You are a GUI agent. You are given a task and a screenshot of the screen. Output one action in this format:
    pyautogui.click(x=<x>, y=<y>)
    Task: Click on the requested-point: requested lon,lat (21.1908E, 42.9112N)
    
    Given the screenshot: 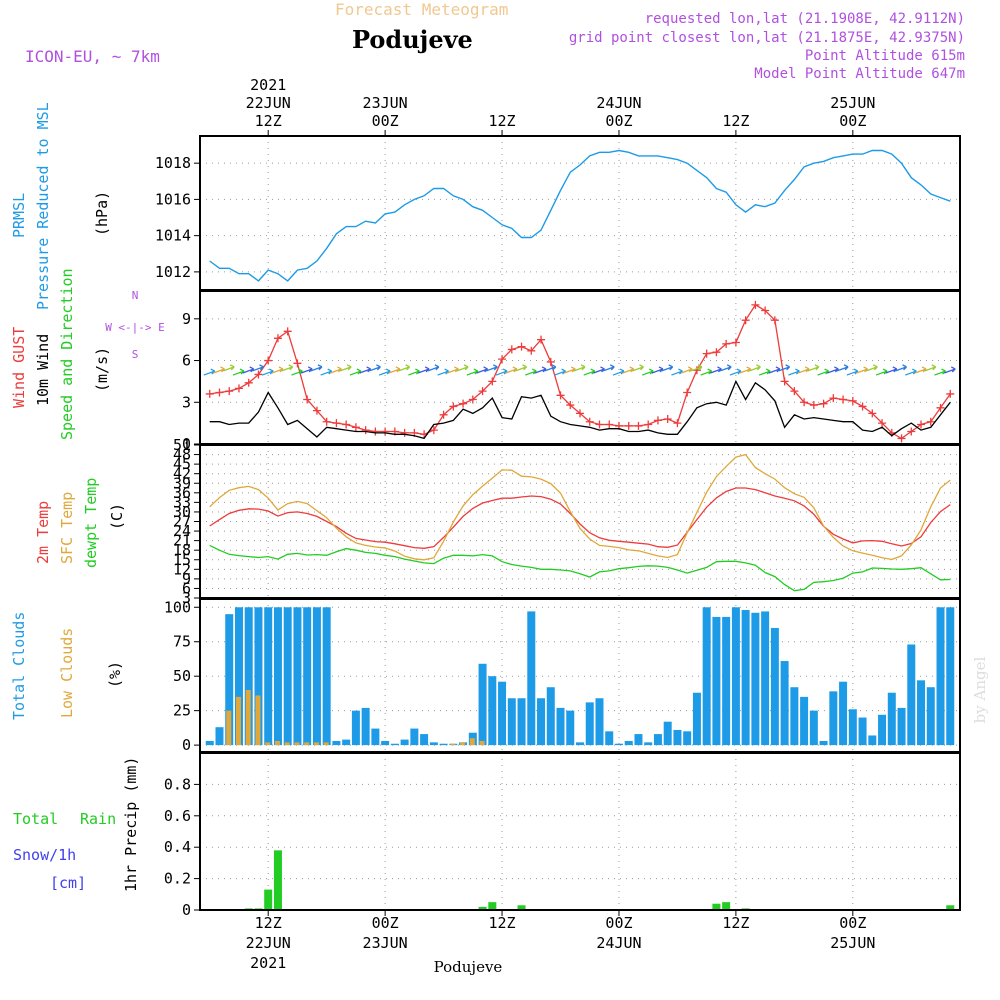 What is the action you would take?
    pyautogui.click(x=805, y=19)
    